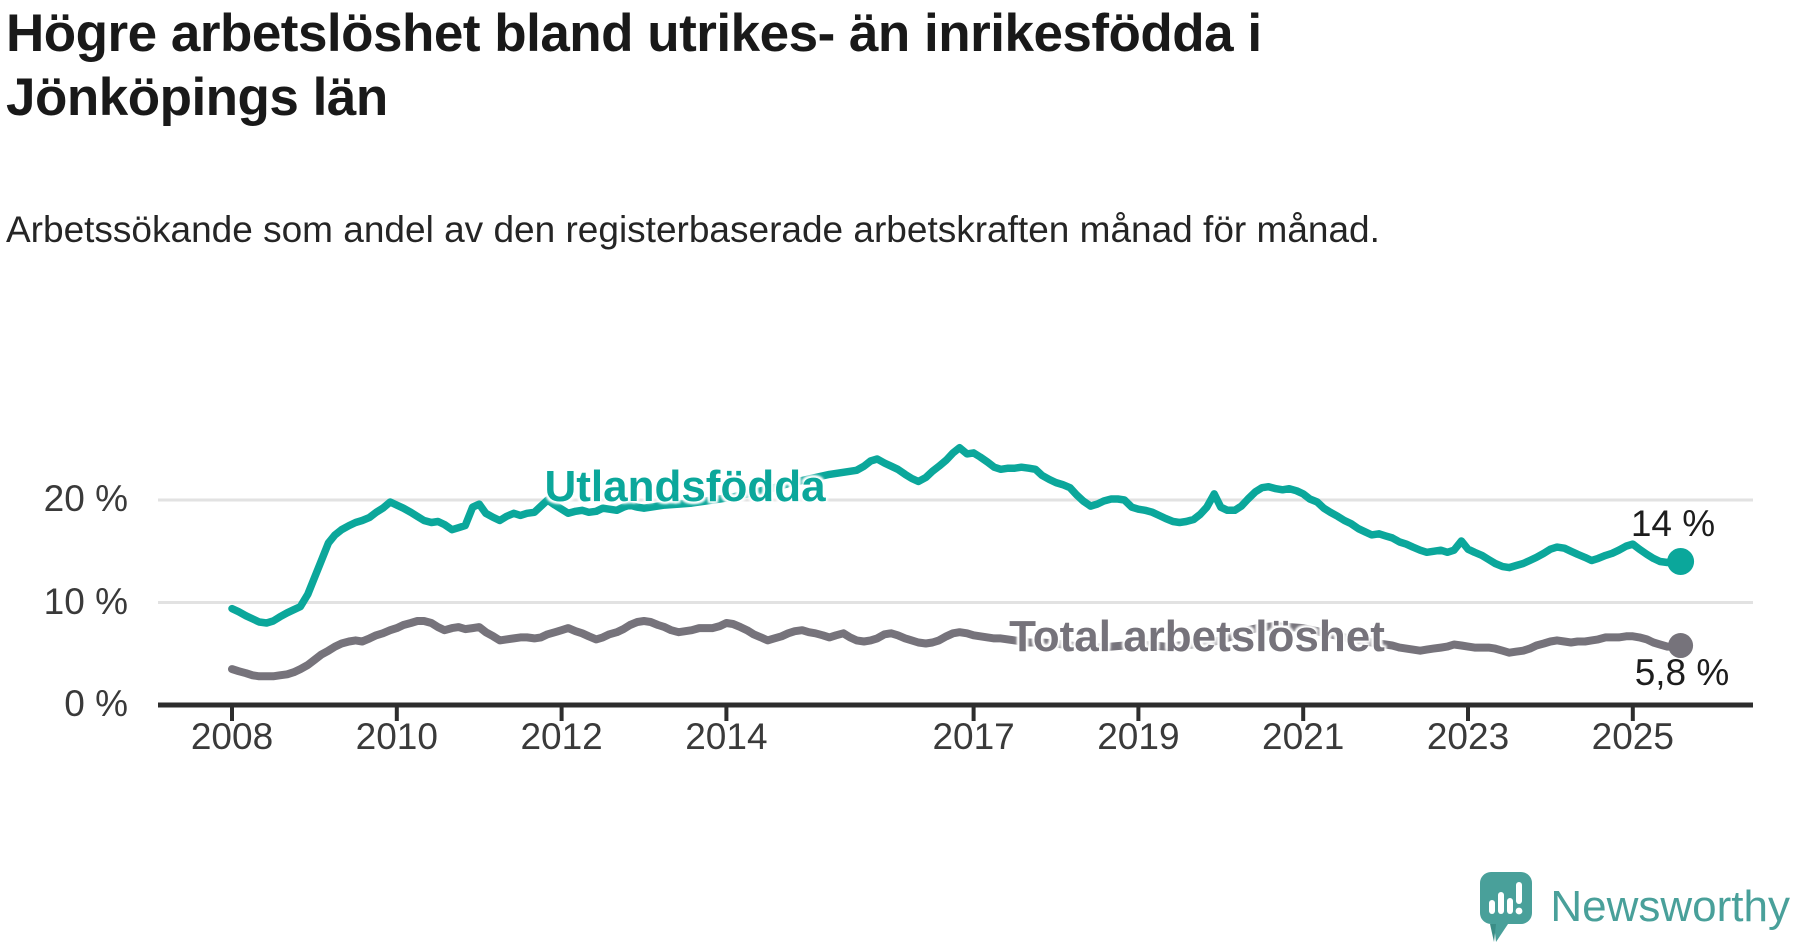 The image size is (1800, 948). I want to click on y-tick-label-0: 0 %, so click(96, 703).